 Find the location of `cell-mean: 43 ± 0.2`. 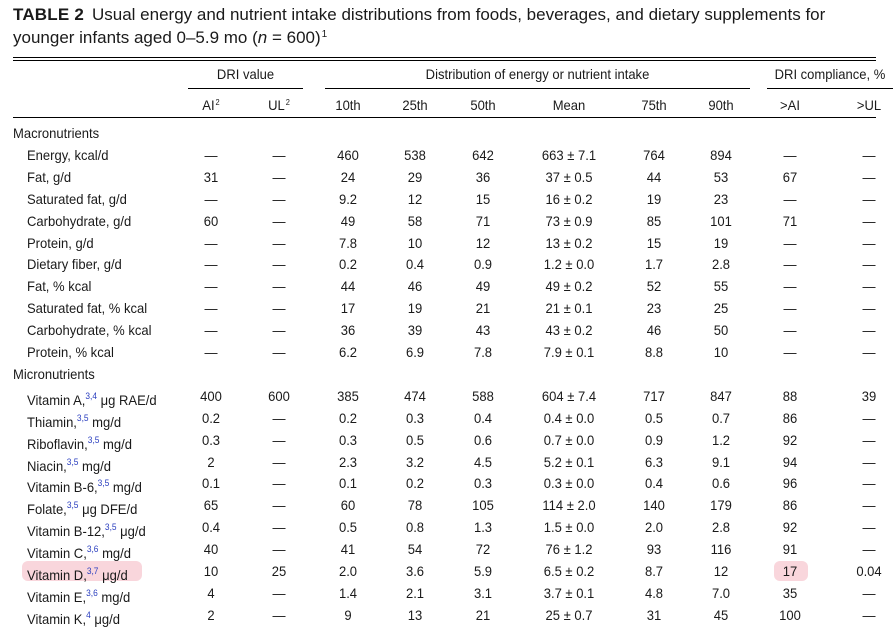

cell-mean: 43 ± 0.2 is located at coordinates (569, 330).